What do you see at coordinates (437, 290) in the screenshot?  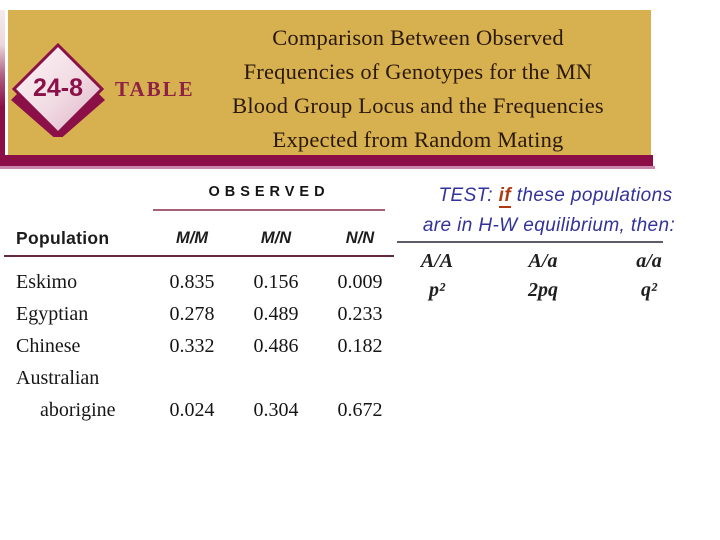 I see `frequency-p2: p²` at bounding box center [437, 290].